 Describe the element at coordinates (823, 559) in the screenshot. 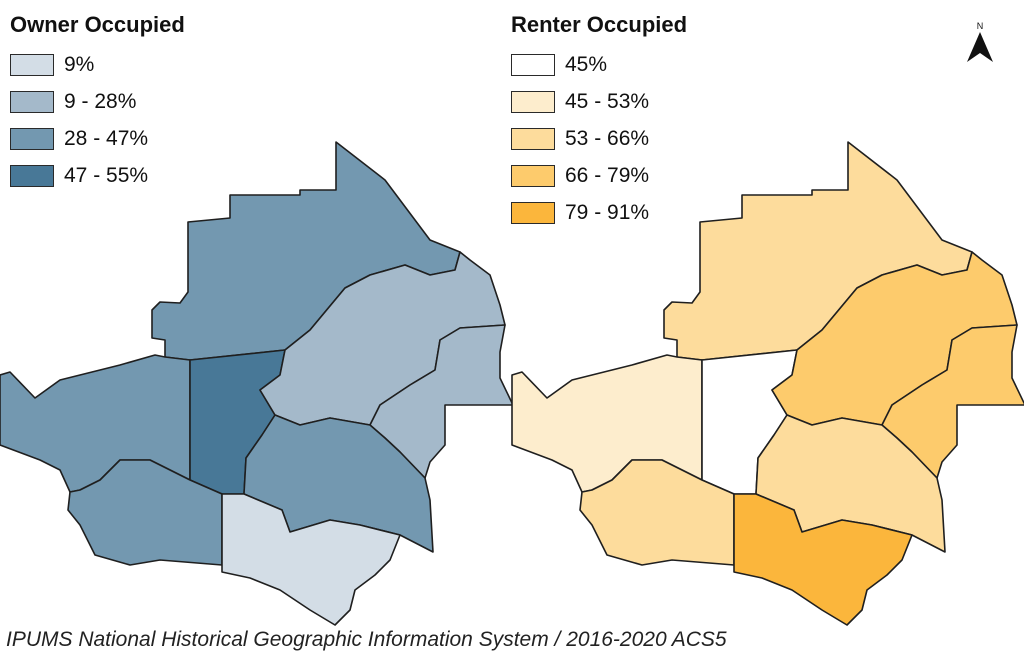

I see `renter-region-south` at that location.